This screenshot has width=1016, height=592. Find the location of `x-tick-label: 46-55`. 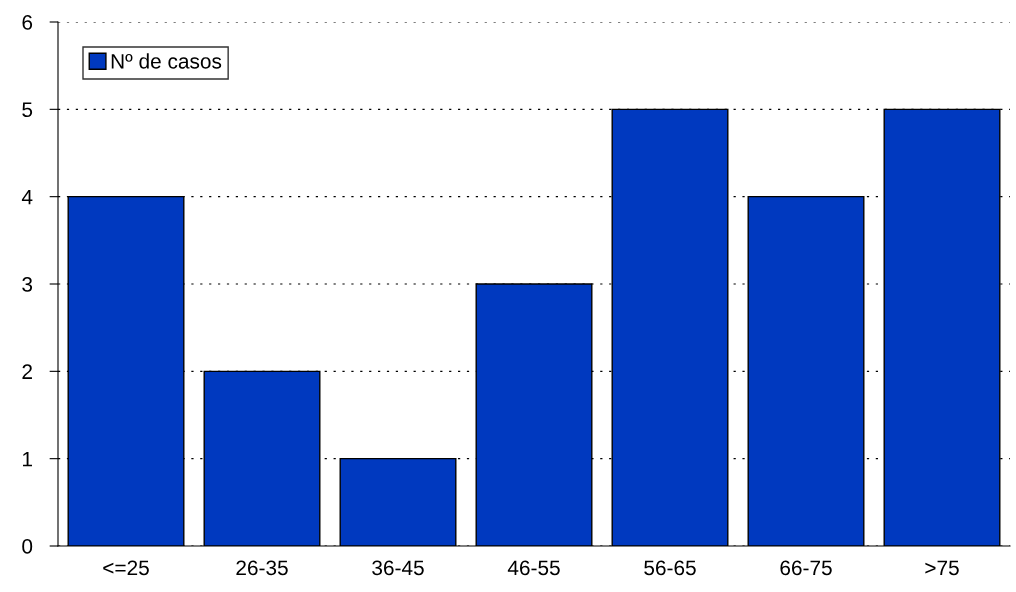

x-tick-label: 46-55 is located at coordinates (533, 568).